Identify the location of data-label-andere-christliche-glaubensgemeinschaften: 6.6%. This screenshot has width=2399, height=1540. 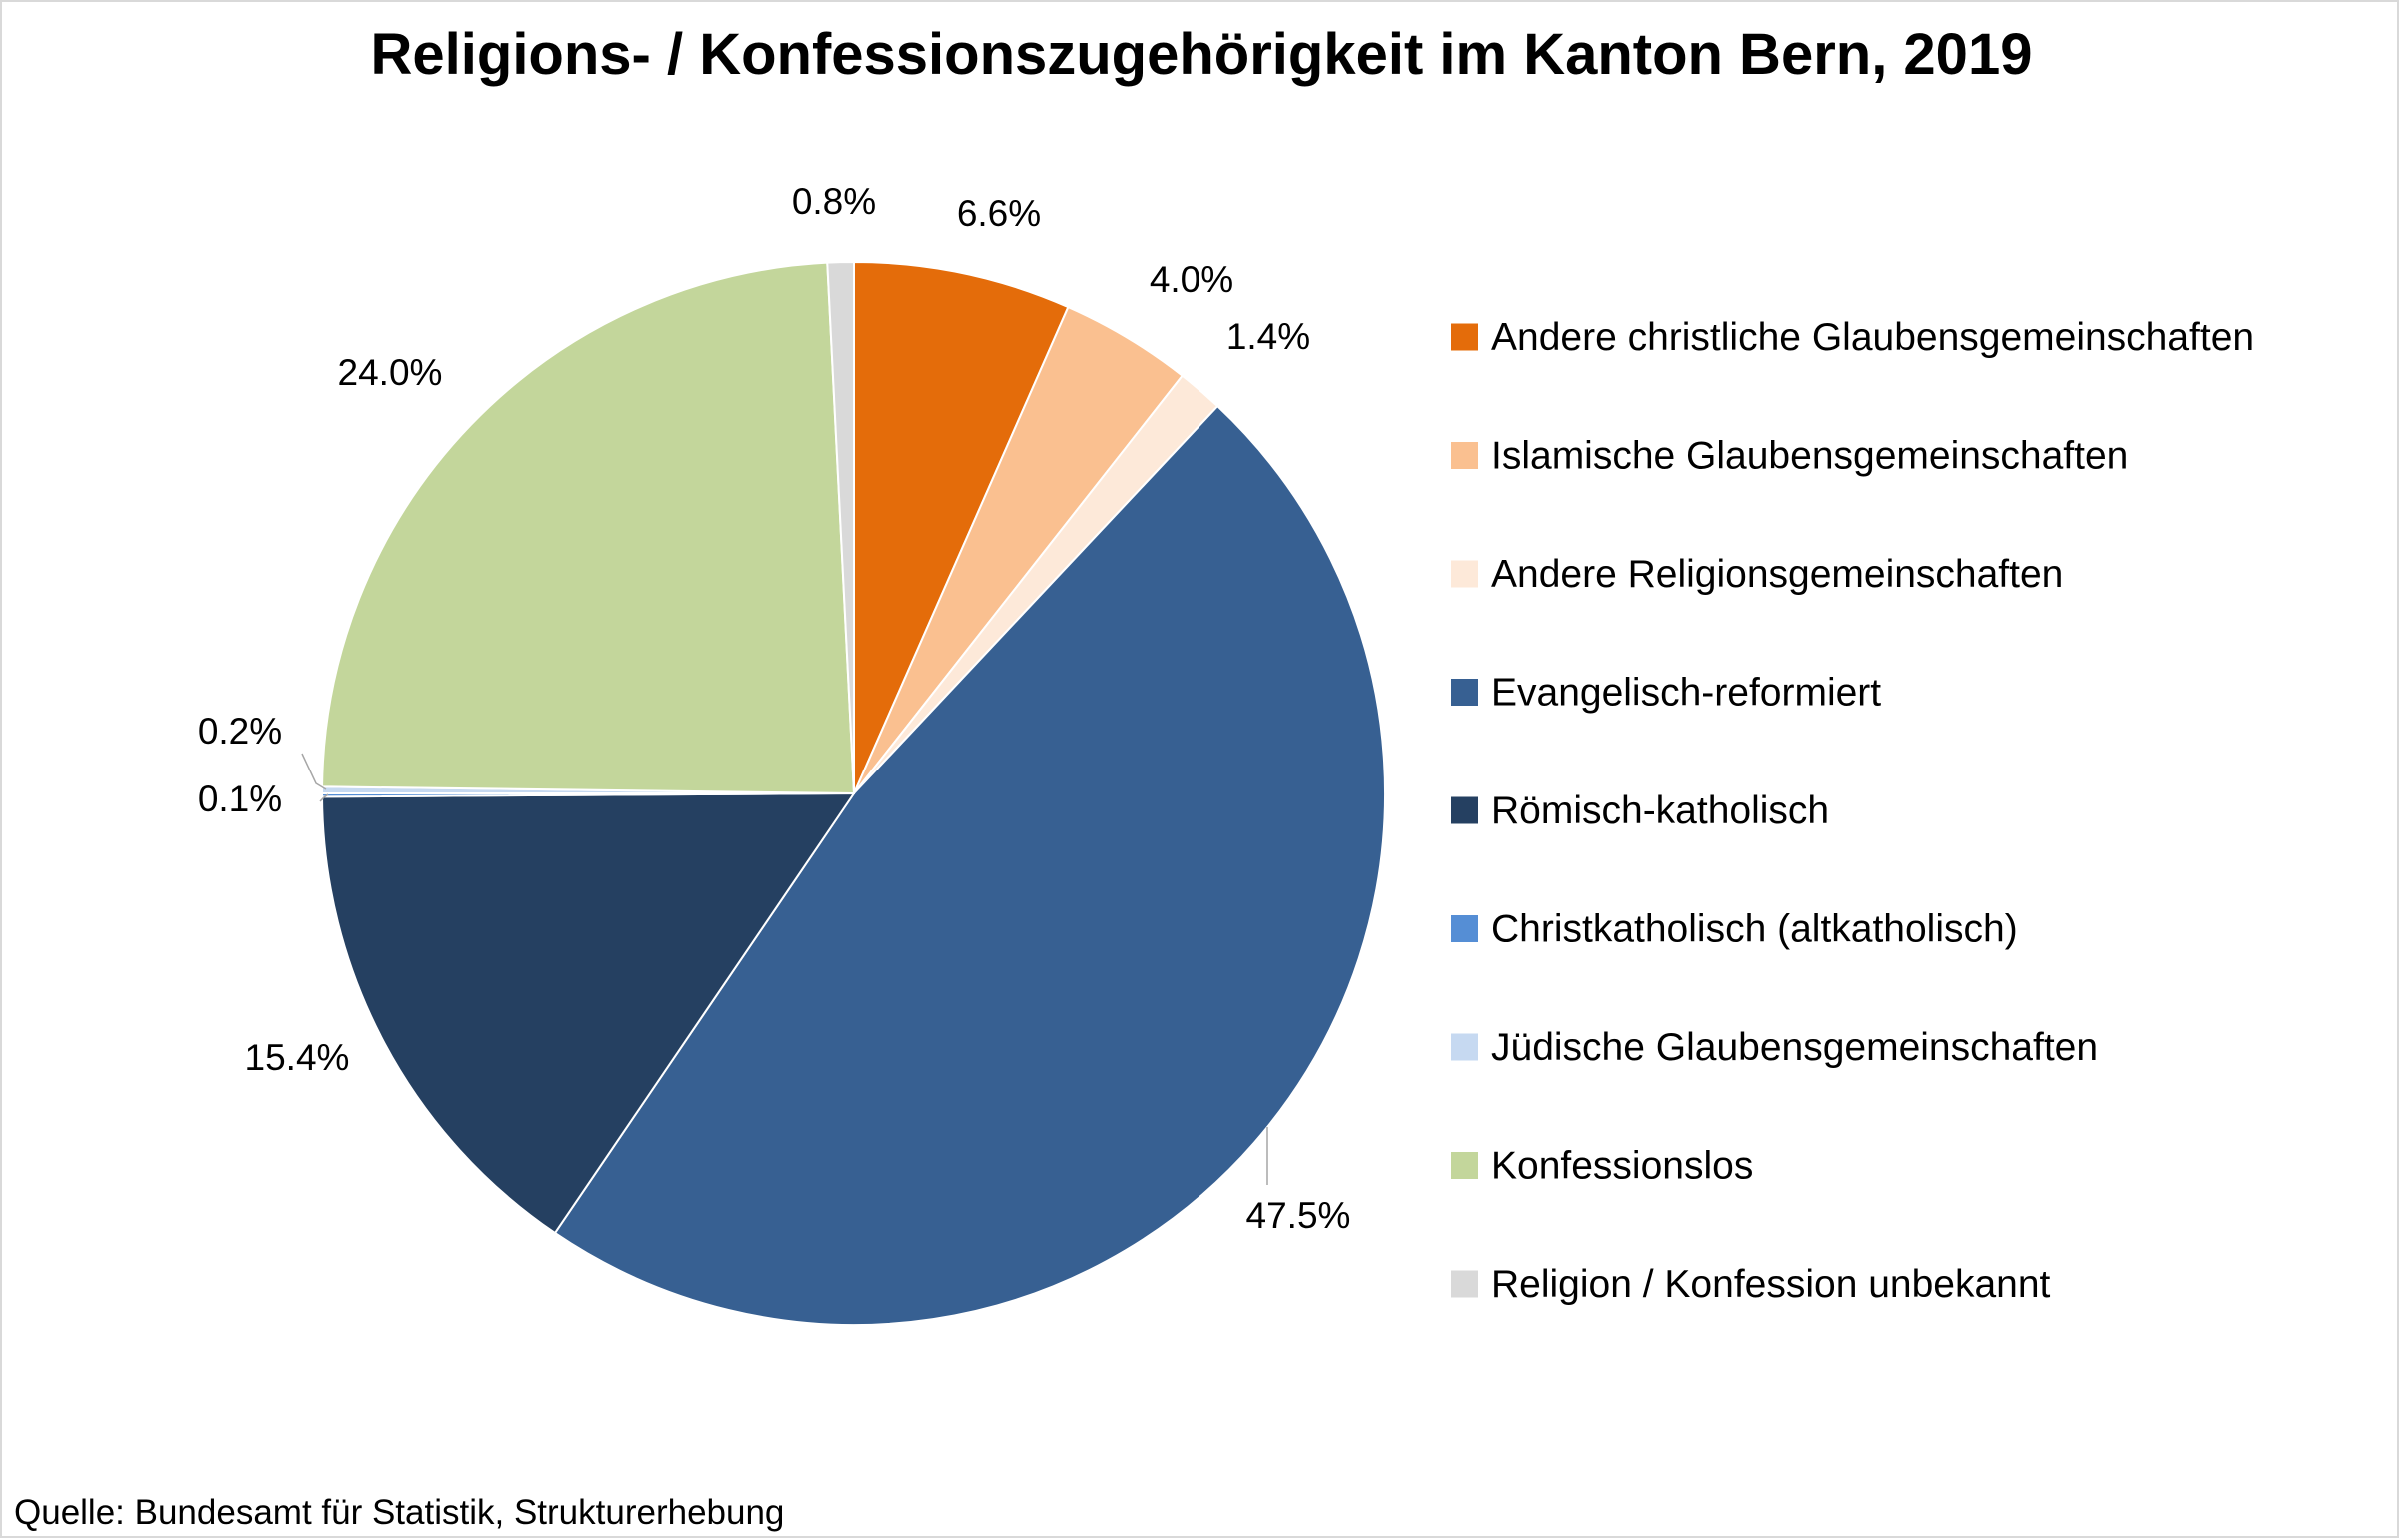
(999, 213).